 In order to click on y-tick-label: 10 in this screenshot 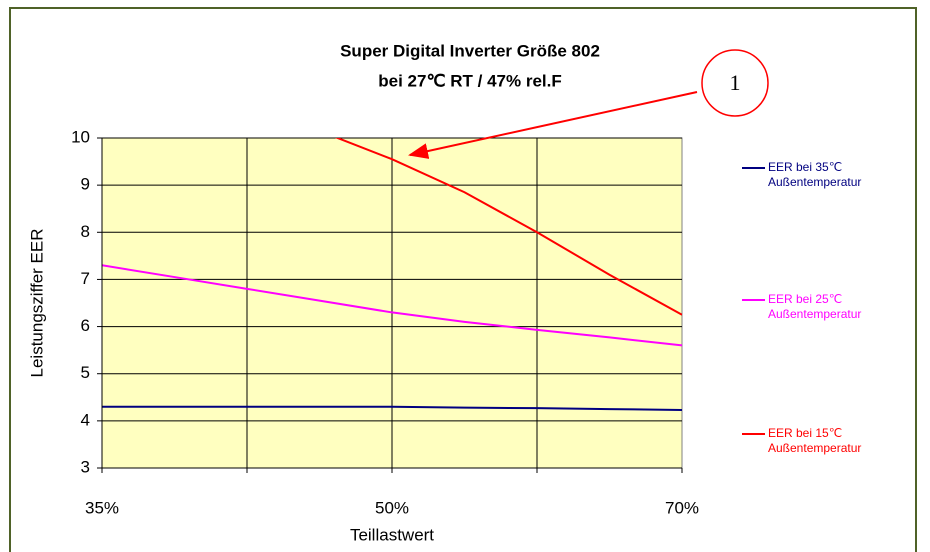, I will do `click(80, 136)`.